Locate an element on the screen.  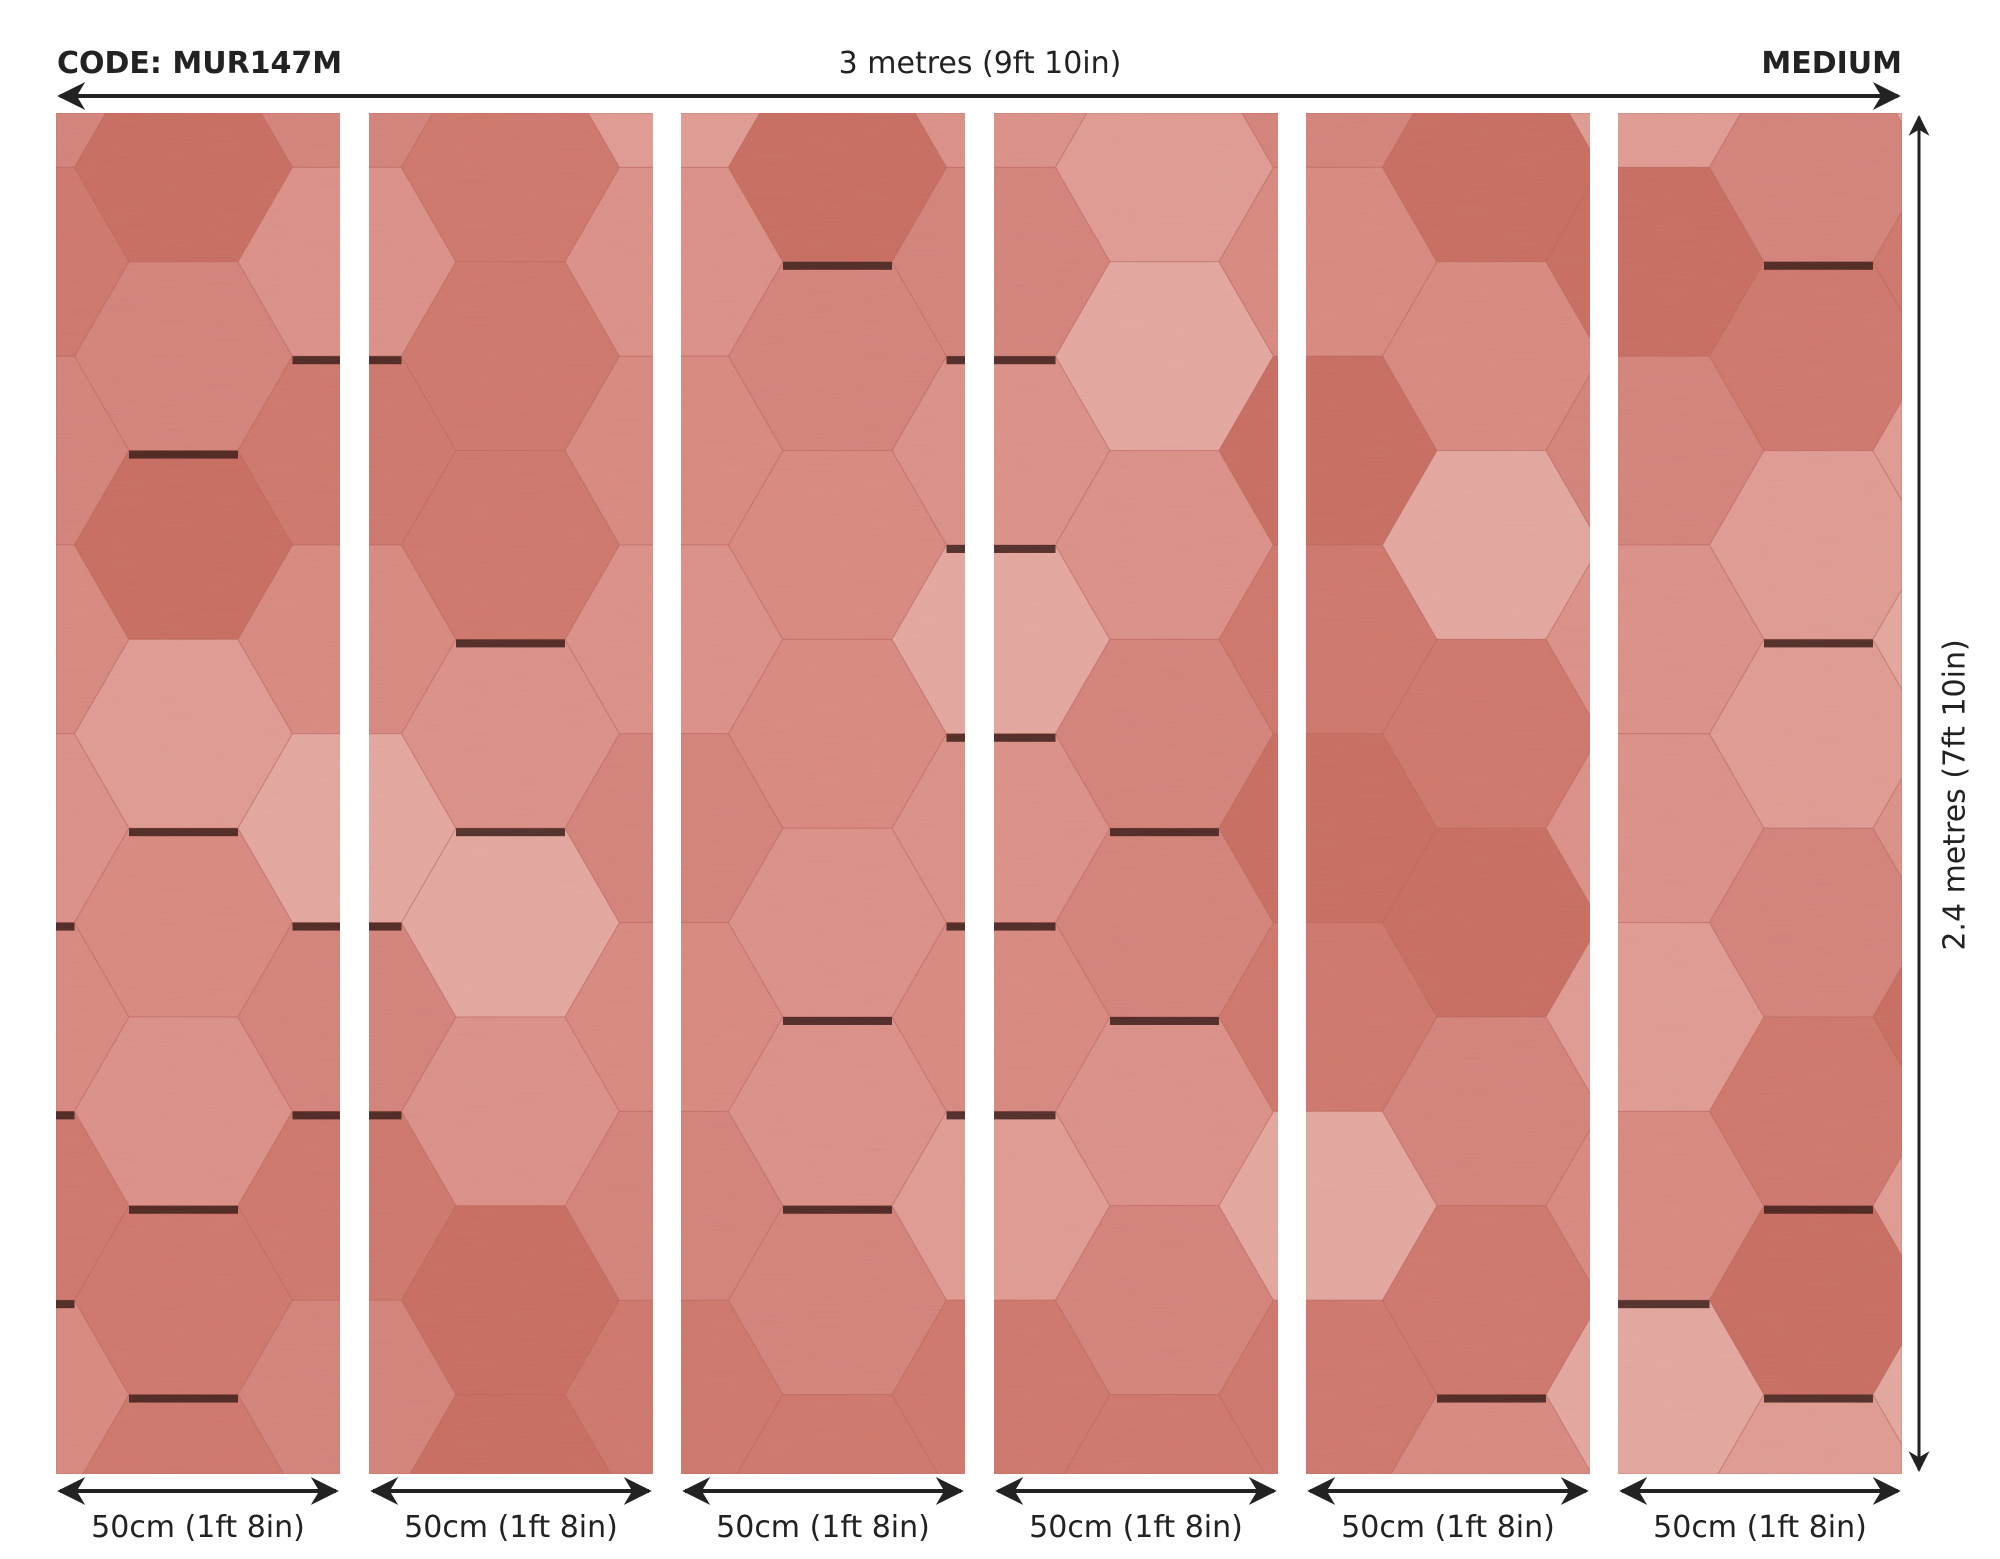
product-code: CODE: MUR147M is located at coordinates (200, 63).